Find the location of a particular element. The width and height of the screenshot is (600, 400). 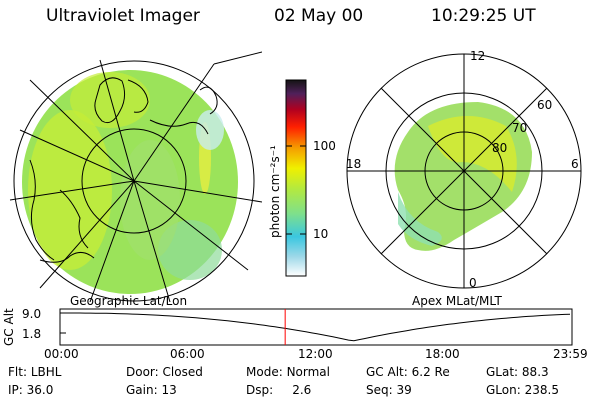

mlat-label-70: 70 is located at coordinates (519, 128).